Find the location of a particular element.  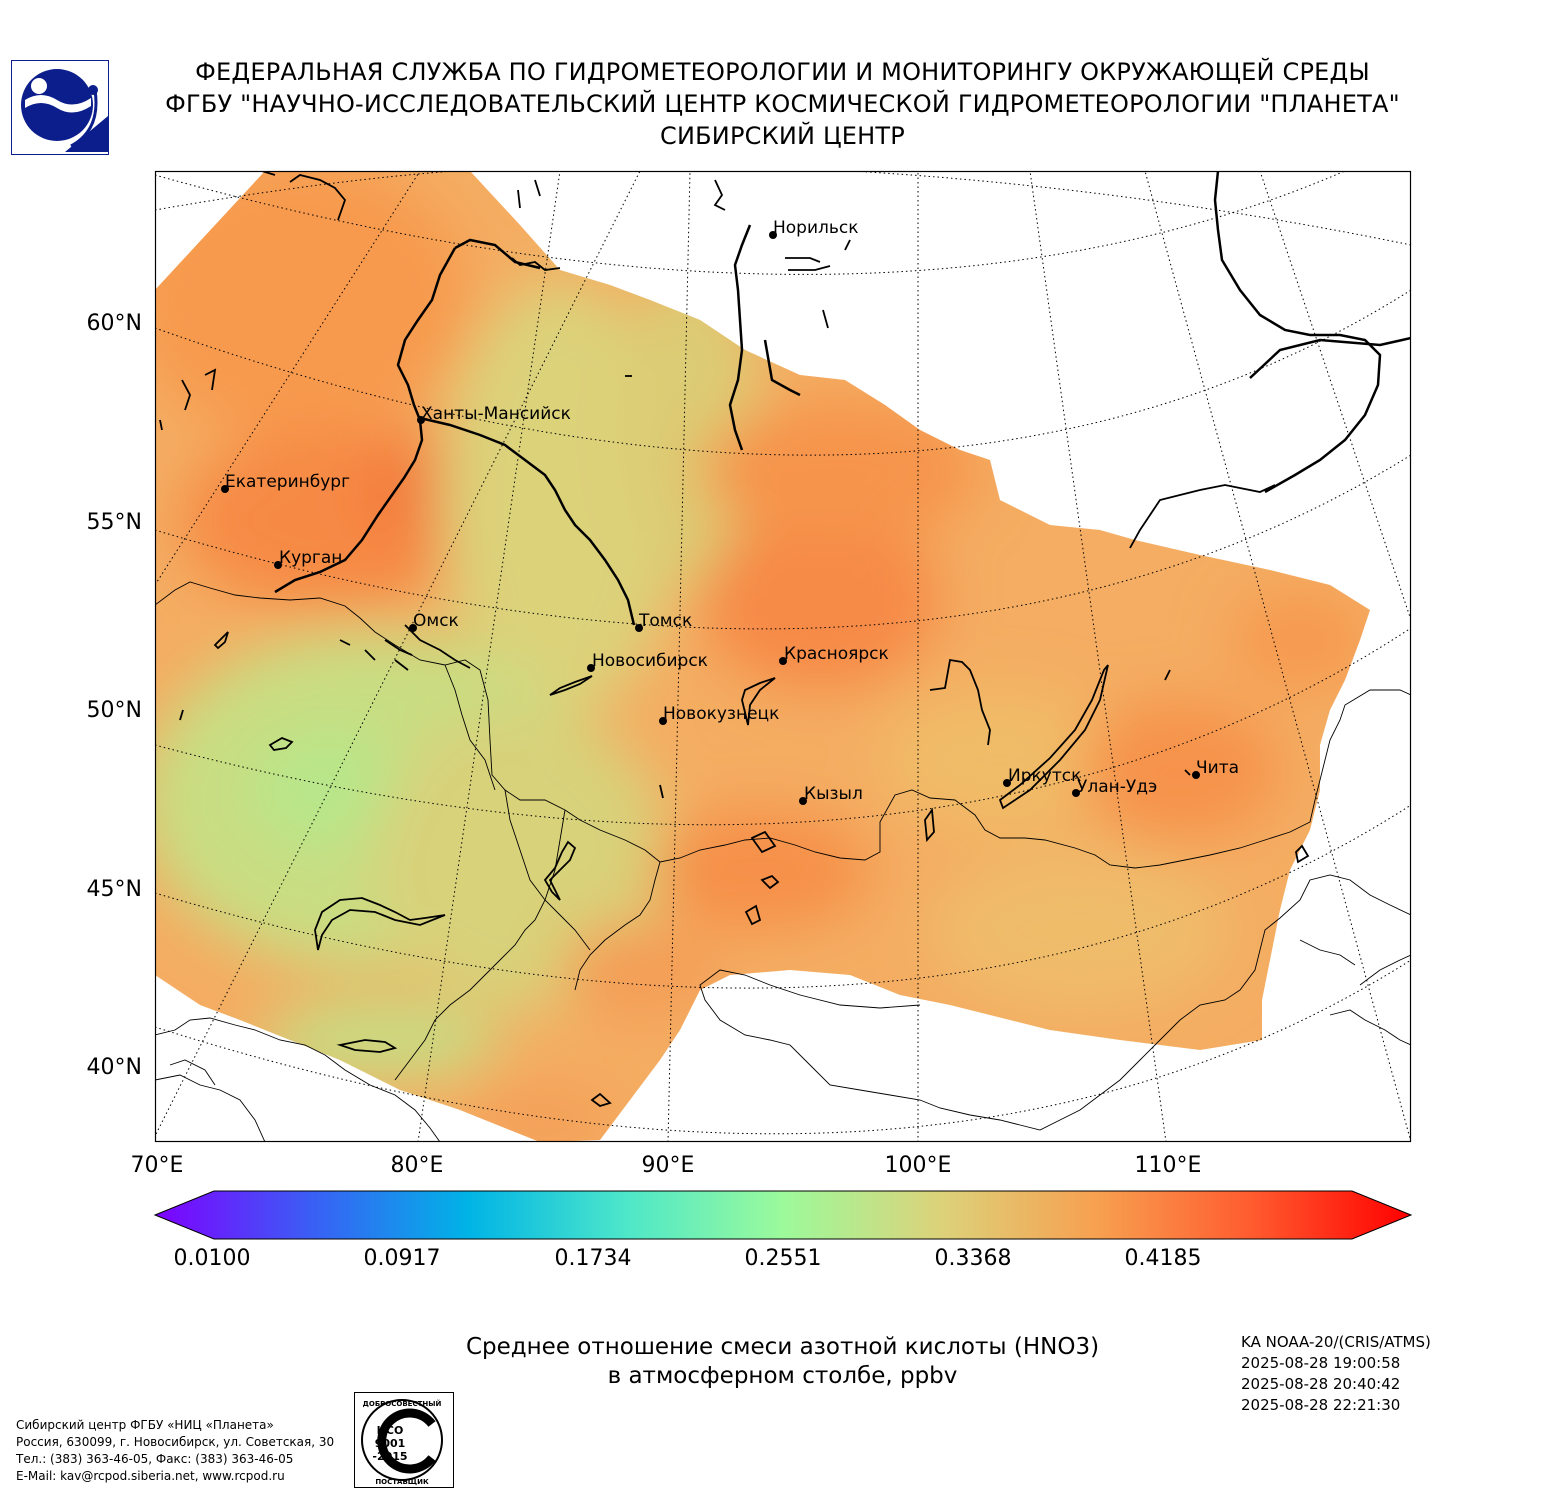

city-marker-chita is located at coordinates (1196, 775).